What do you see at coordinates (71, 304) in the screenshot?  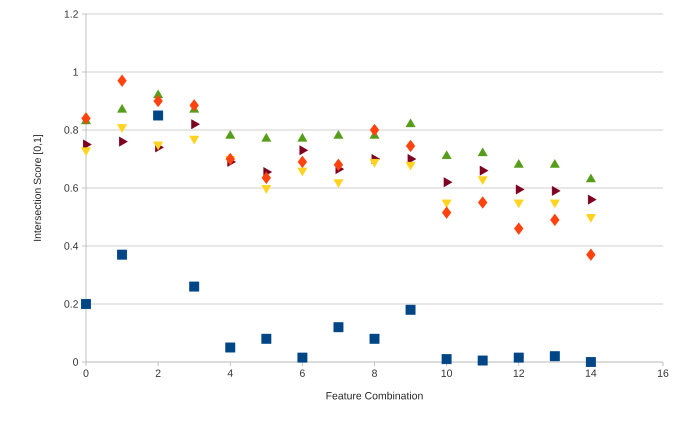 I see `y-tick-label: 0.2` at bounding box center [71, 304].